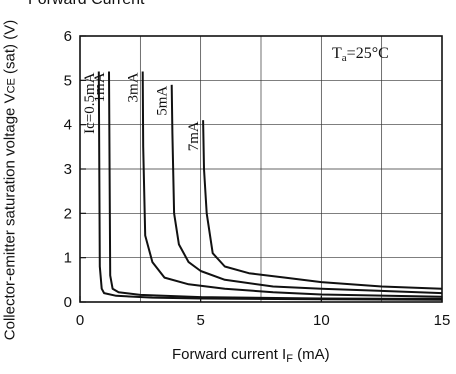  What do you see at coordinates (311, 354) in the screenshot?
I see `x-axis-label-unit: (mA)` at bounding box center [311, 354].